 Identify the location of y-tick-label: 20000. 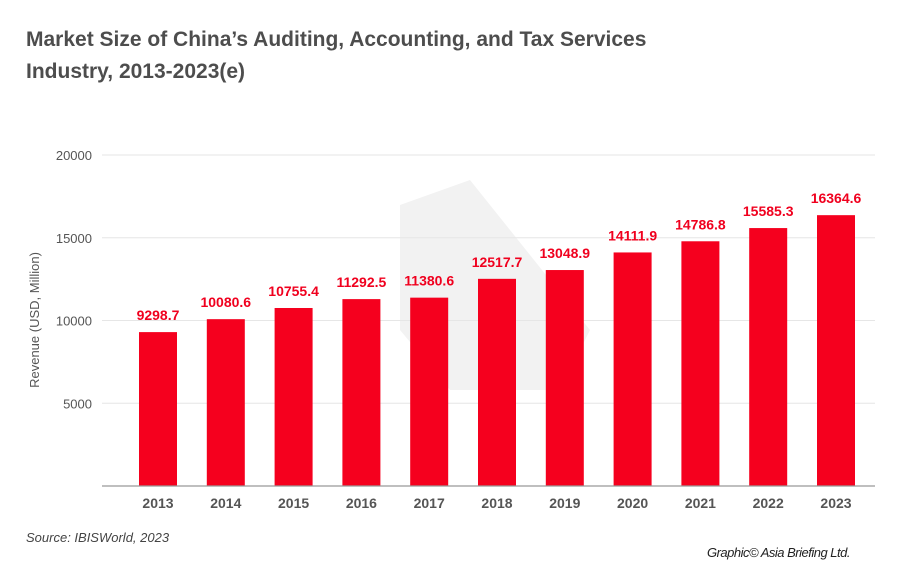
(74, 155).